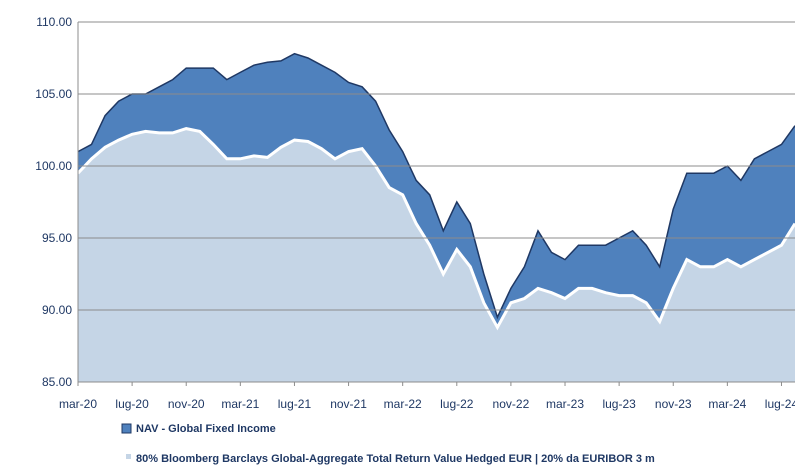  Describe the element at coordinates (565, 404) in the screenshot. I see `x-tick-label: mar-23` at that location.